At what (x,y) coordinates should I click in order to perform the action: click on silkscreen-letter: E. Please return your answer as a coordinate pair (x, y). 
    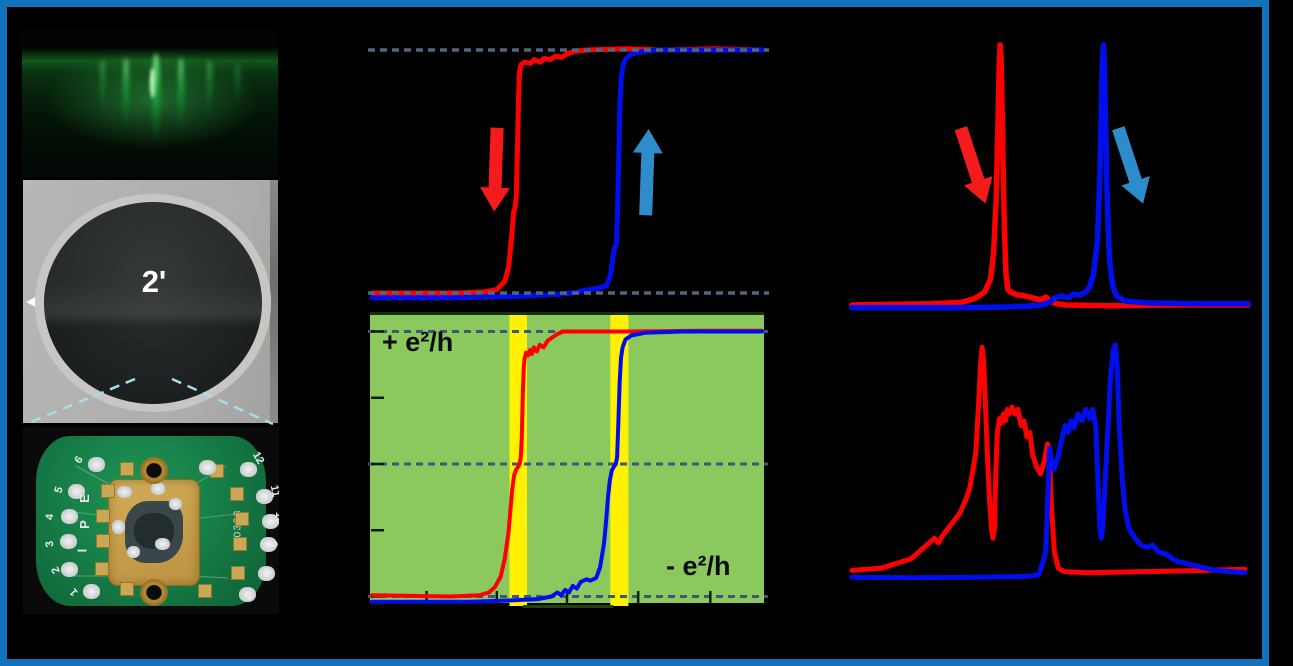
    Looking at the image, I should click on (84, 498).